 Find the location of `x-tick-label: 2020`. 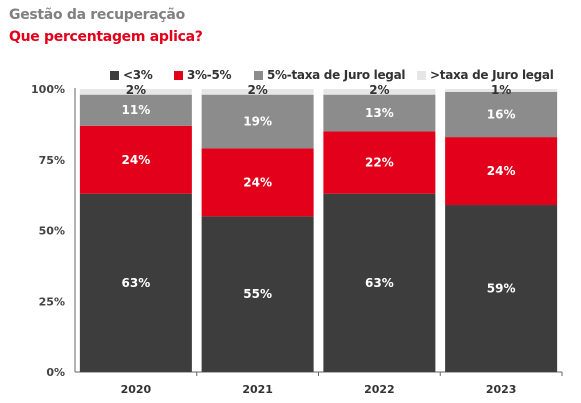

x-tick-label: 2020 is located at coordinates (136, 389).